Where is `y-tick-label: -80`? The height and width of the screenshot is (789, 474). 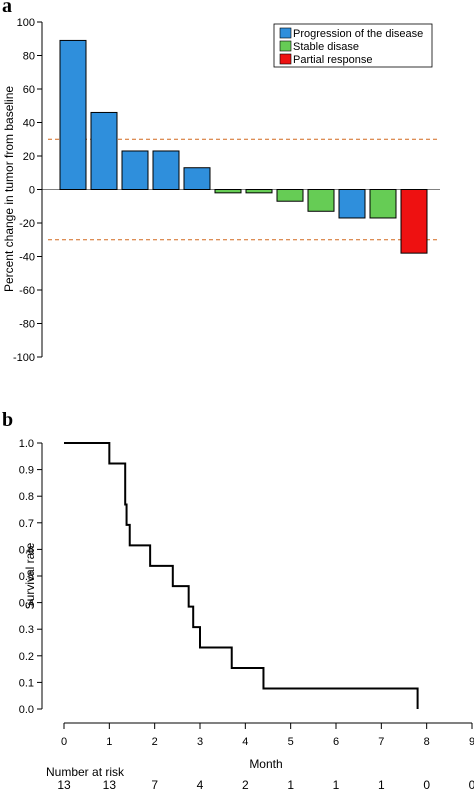 y-tick-label: -80 is located at coordinates (27, 325).